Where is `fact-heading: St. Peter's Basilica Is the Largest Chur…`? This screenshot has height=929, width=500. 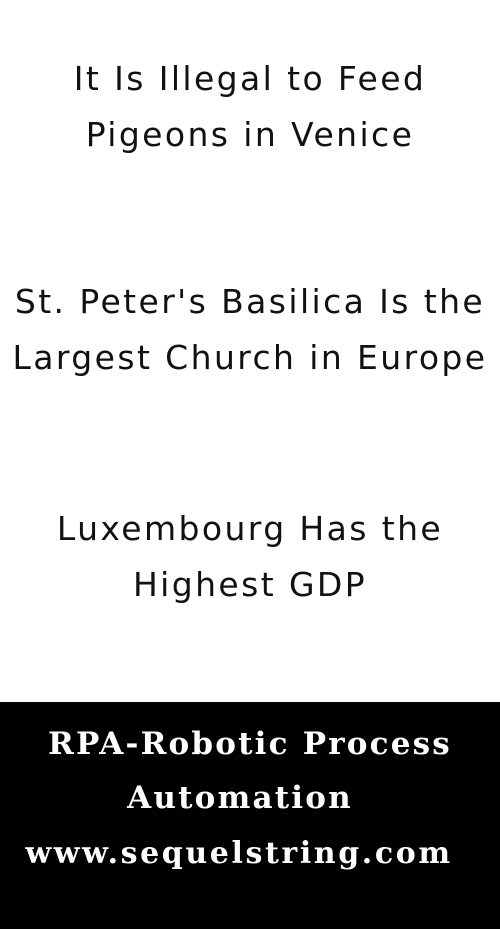
fact-heading: St. Peter's Basilica Is the Largest Chur… is located at coordinates (250, 329).